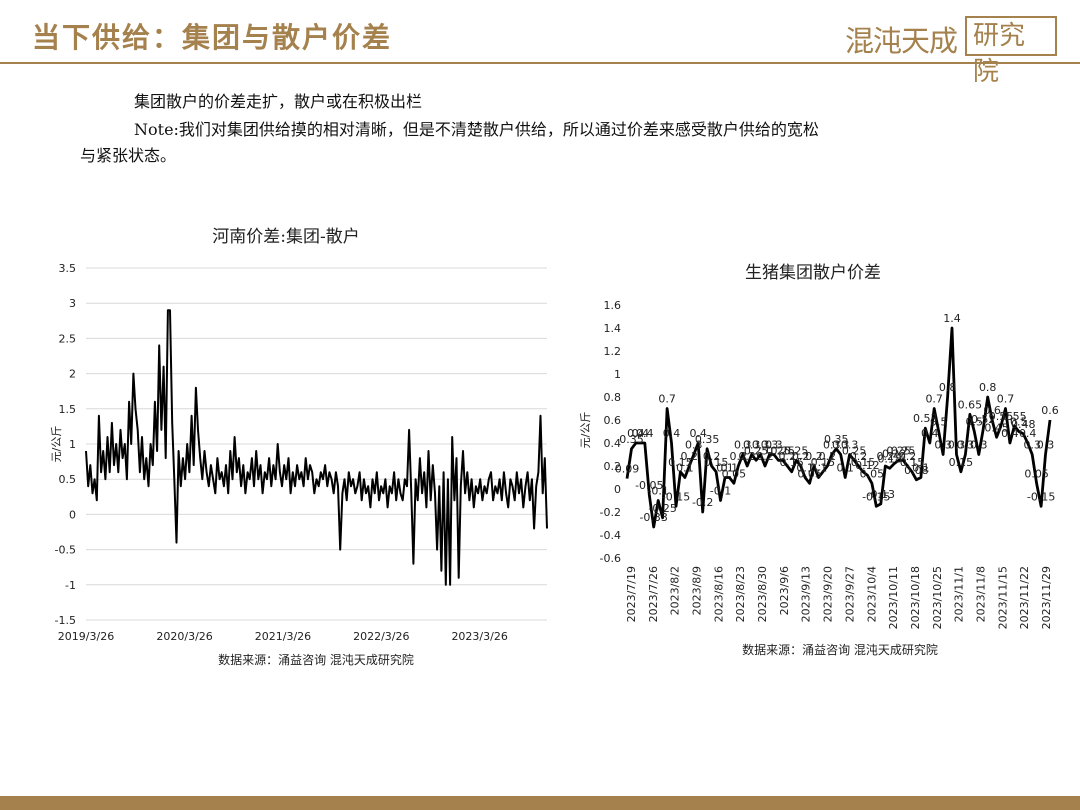 The image size is (1080, 810). What do you see at coordinates (828, 594) in the screenshot?
I see `chart2-x-tick-label: 2023/9/20` at bounding box center [828, 594].